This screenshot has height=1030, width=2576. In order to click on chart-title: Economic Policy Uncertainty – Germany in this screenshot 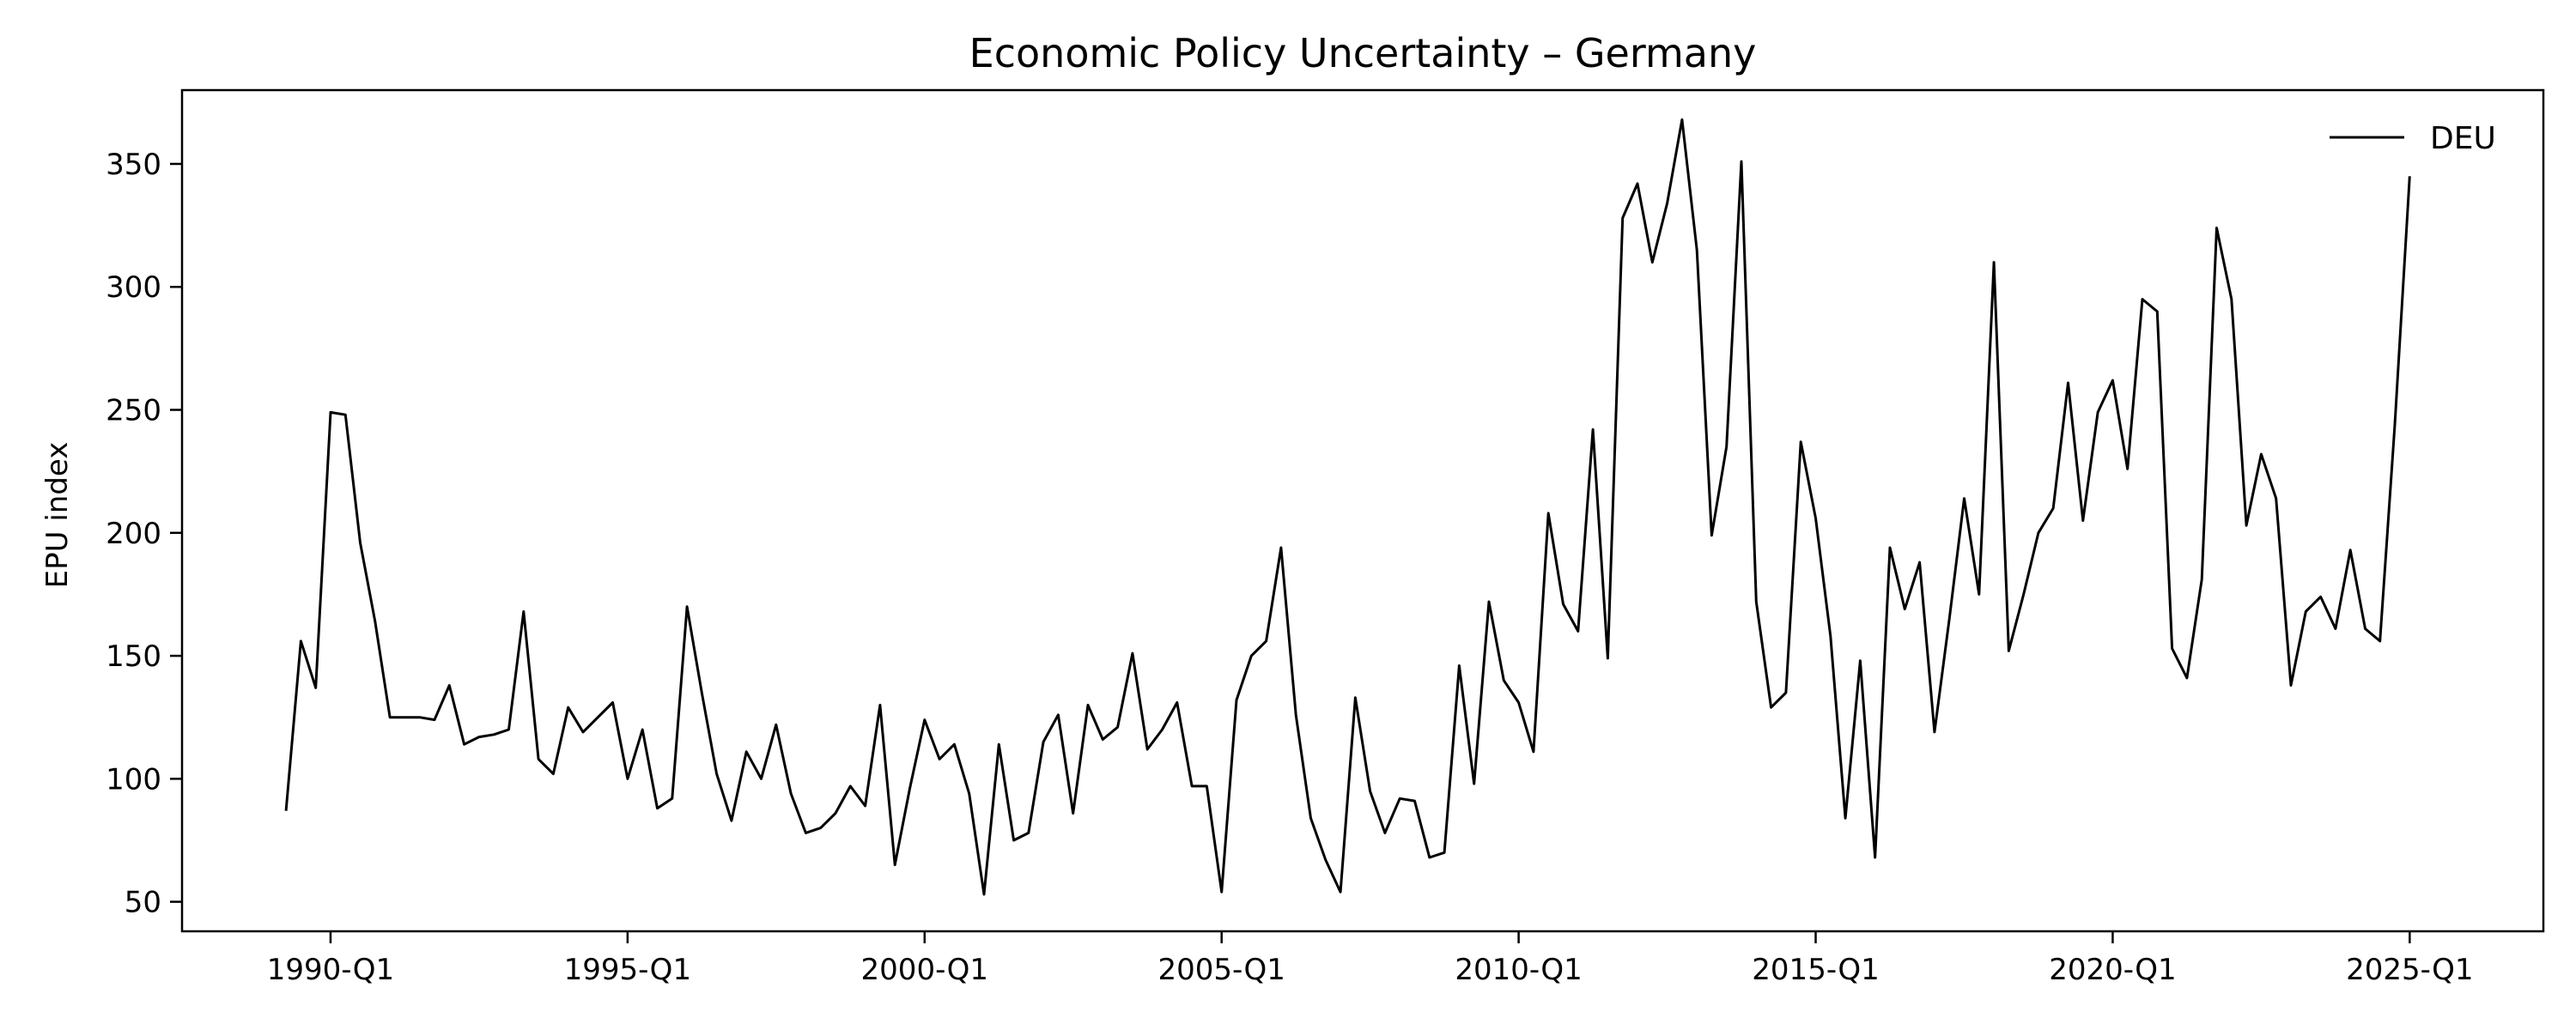, I will do `click(1363, 53)`.